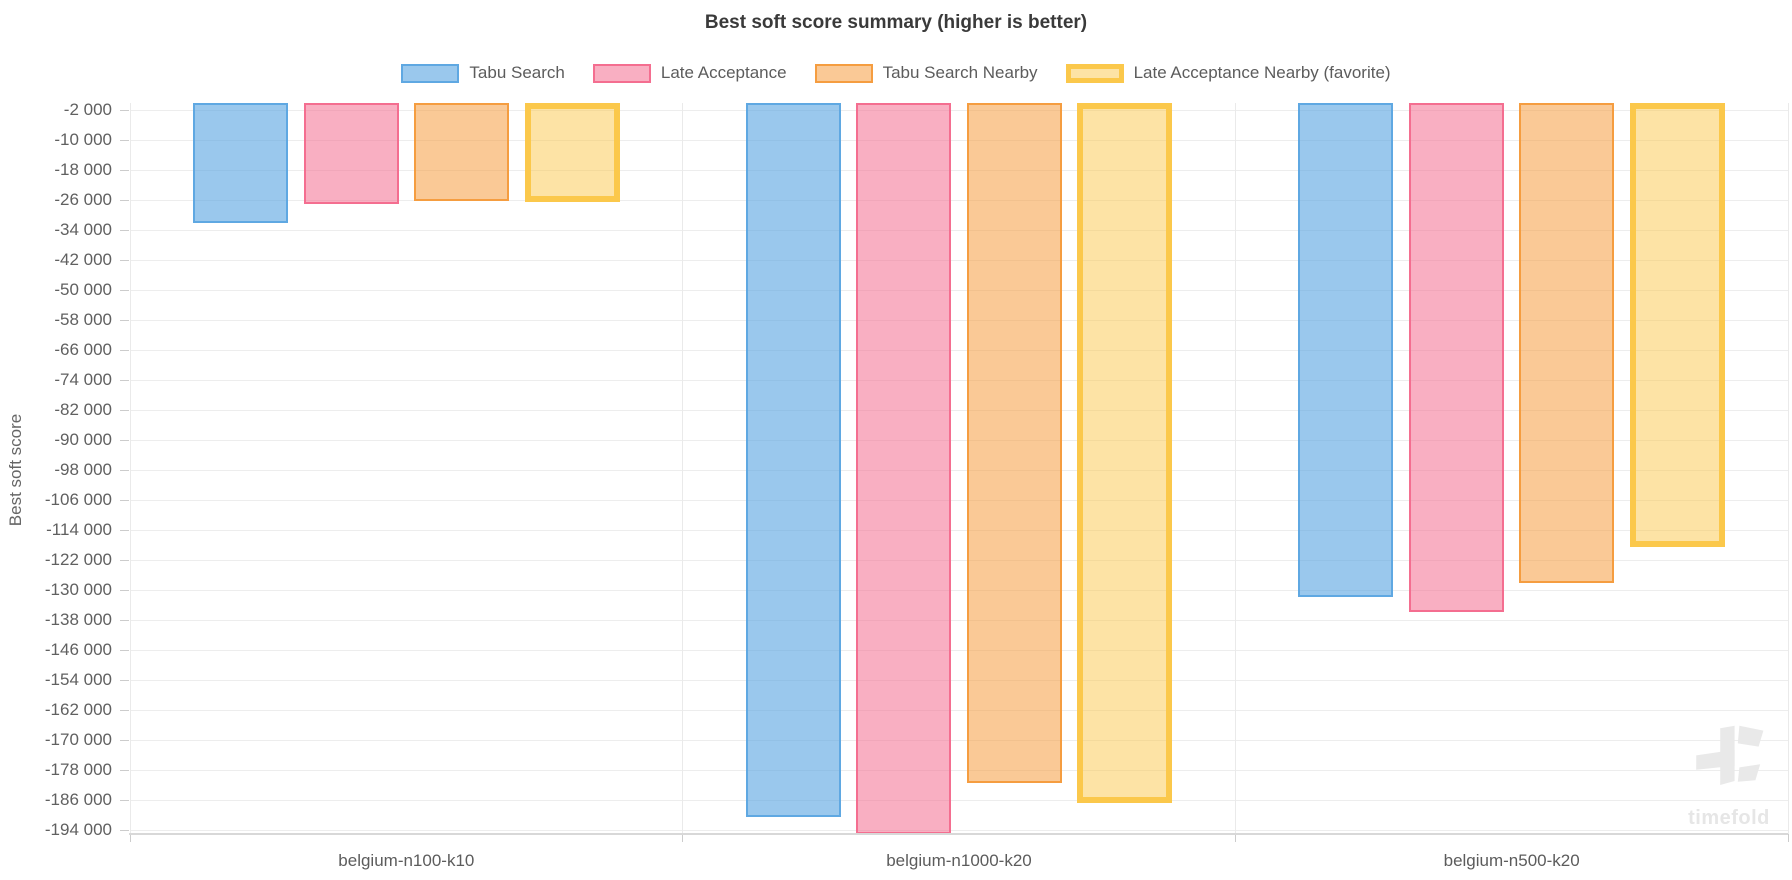 The image size is (1792, 880). I want to click on legend-swatch-tabu-search, so click(430, 73).